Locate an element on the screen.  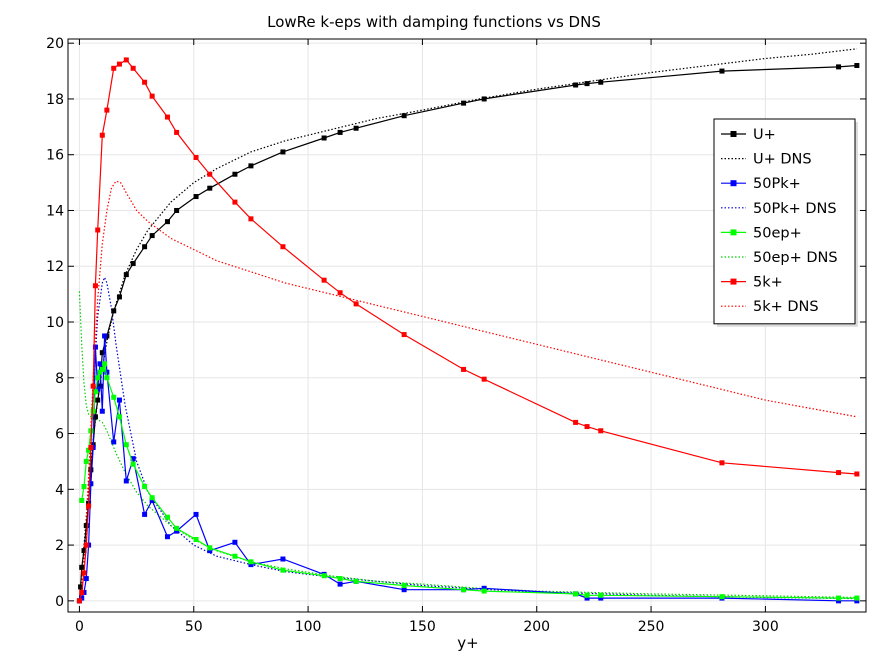
legend-label: U+ is located at coordinates (764, 135).